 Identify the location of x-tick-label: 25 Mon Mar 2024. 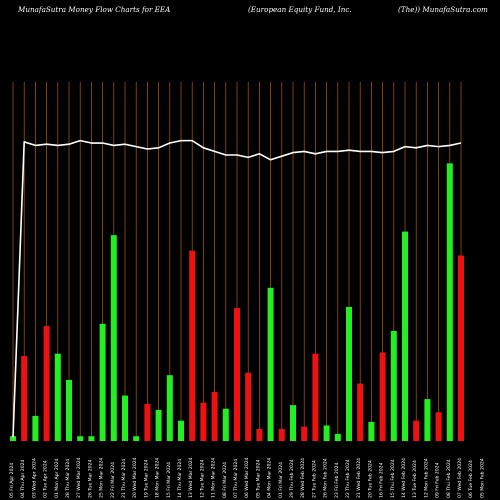
(102, 478).